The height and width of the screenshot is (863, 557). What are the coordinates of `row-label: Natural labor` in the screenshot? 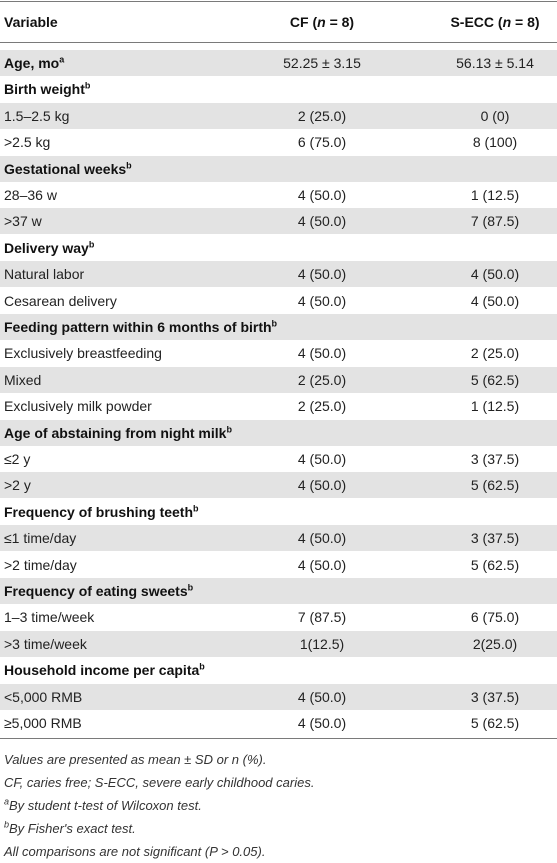 It's located at (44, 274).